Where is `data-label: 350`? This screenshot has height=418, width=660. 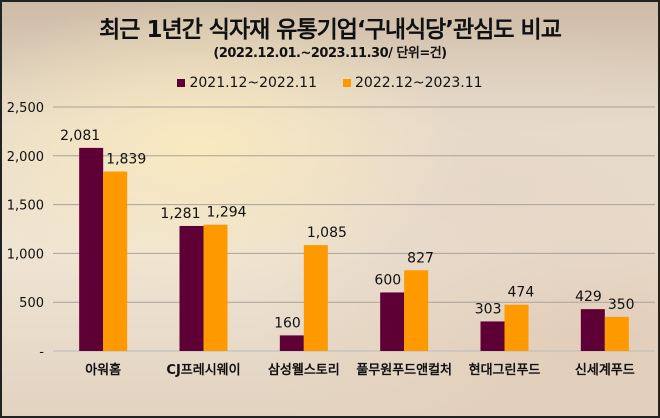 data-label: 350 is located at coordinates (621, 305).